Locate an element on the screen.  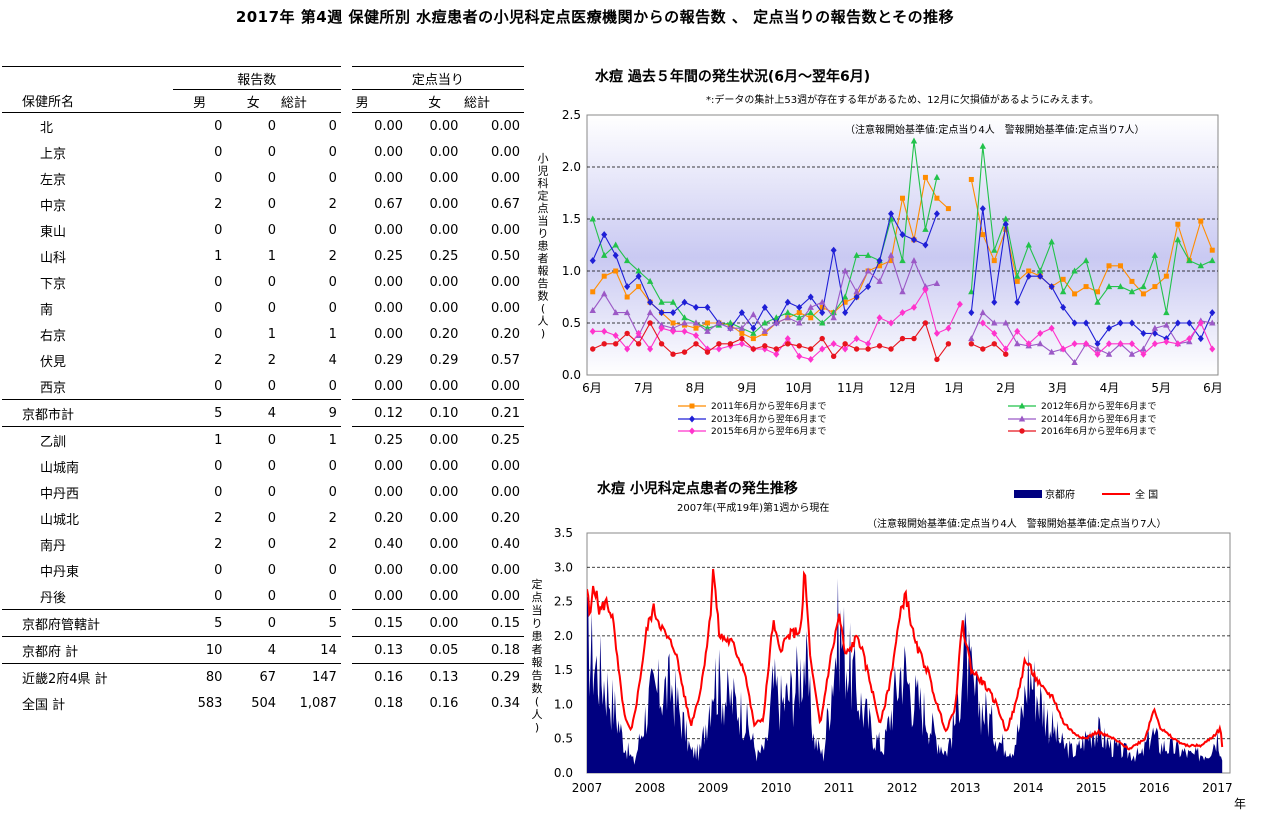
chart2-y-tick: 3.0 is located at coordinates (563, 567).